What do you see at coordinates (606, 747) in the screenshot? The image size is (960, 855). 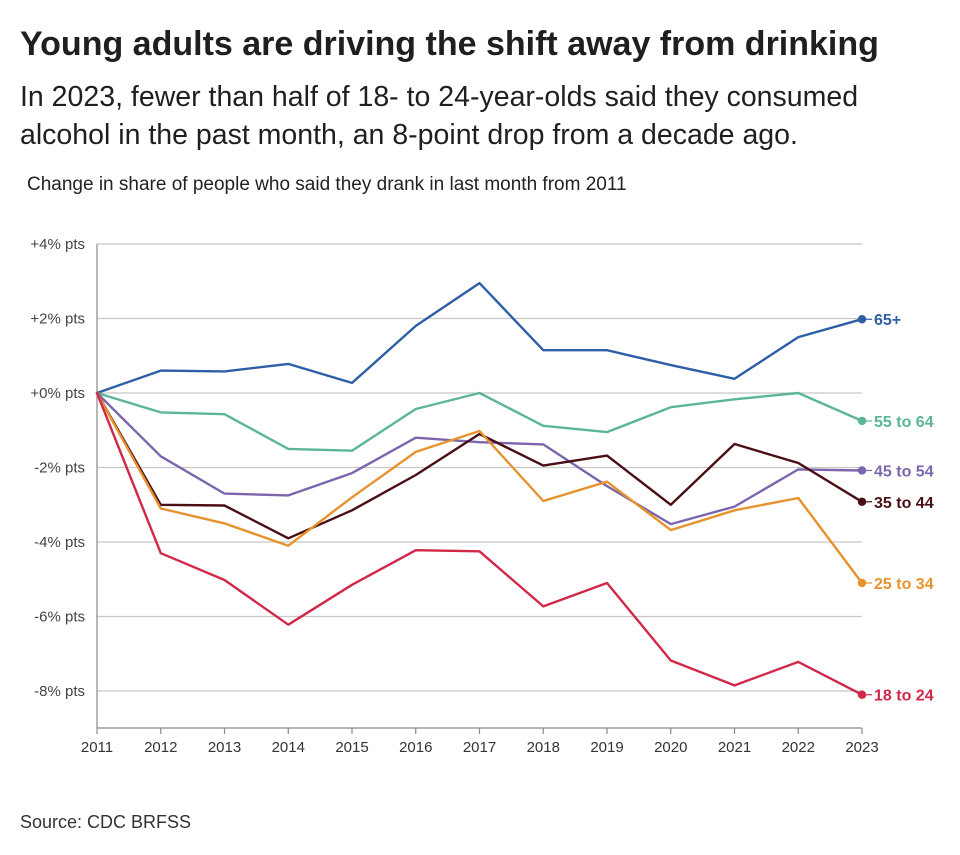 I see `x-tick-label: 2019` at bounding box center [606, 747].